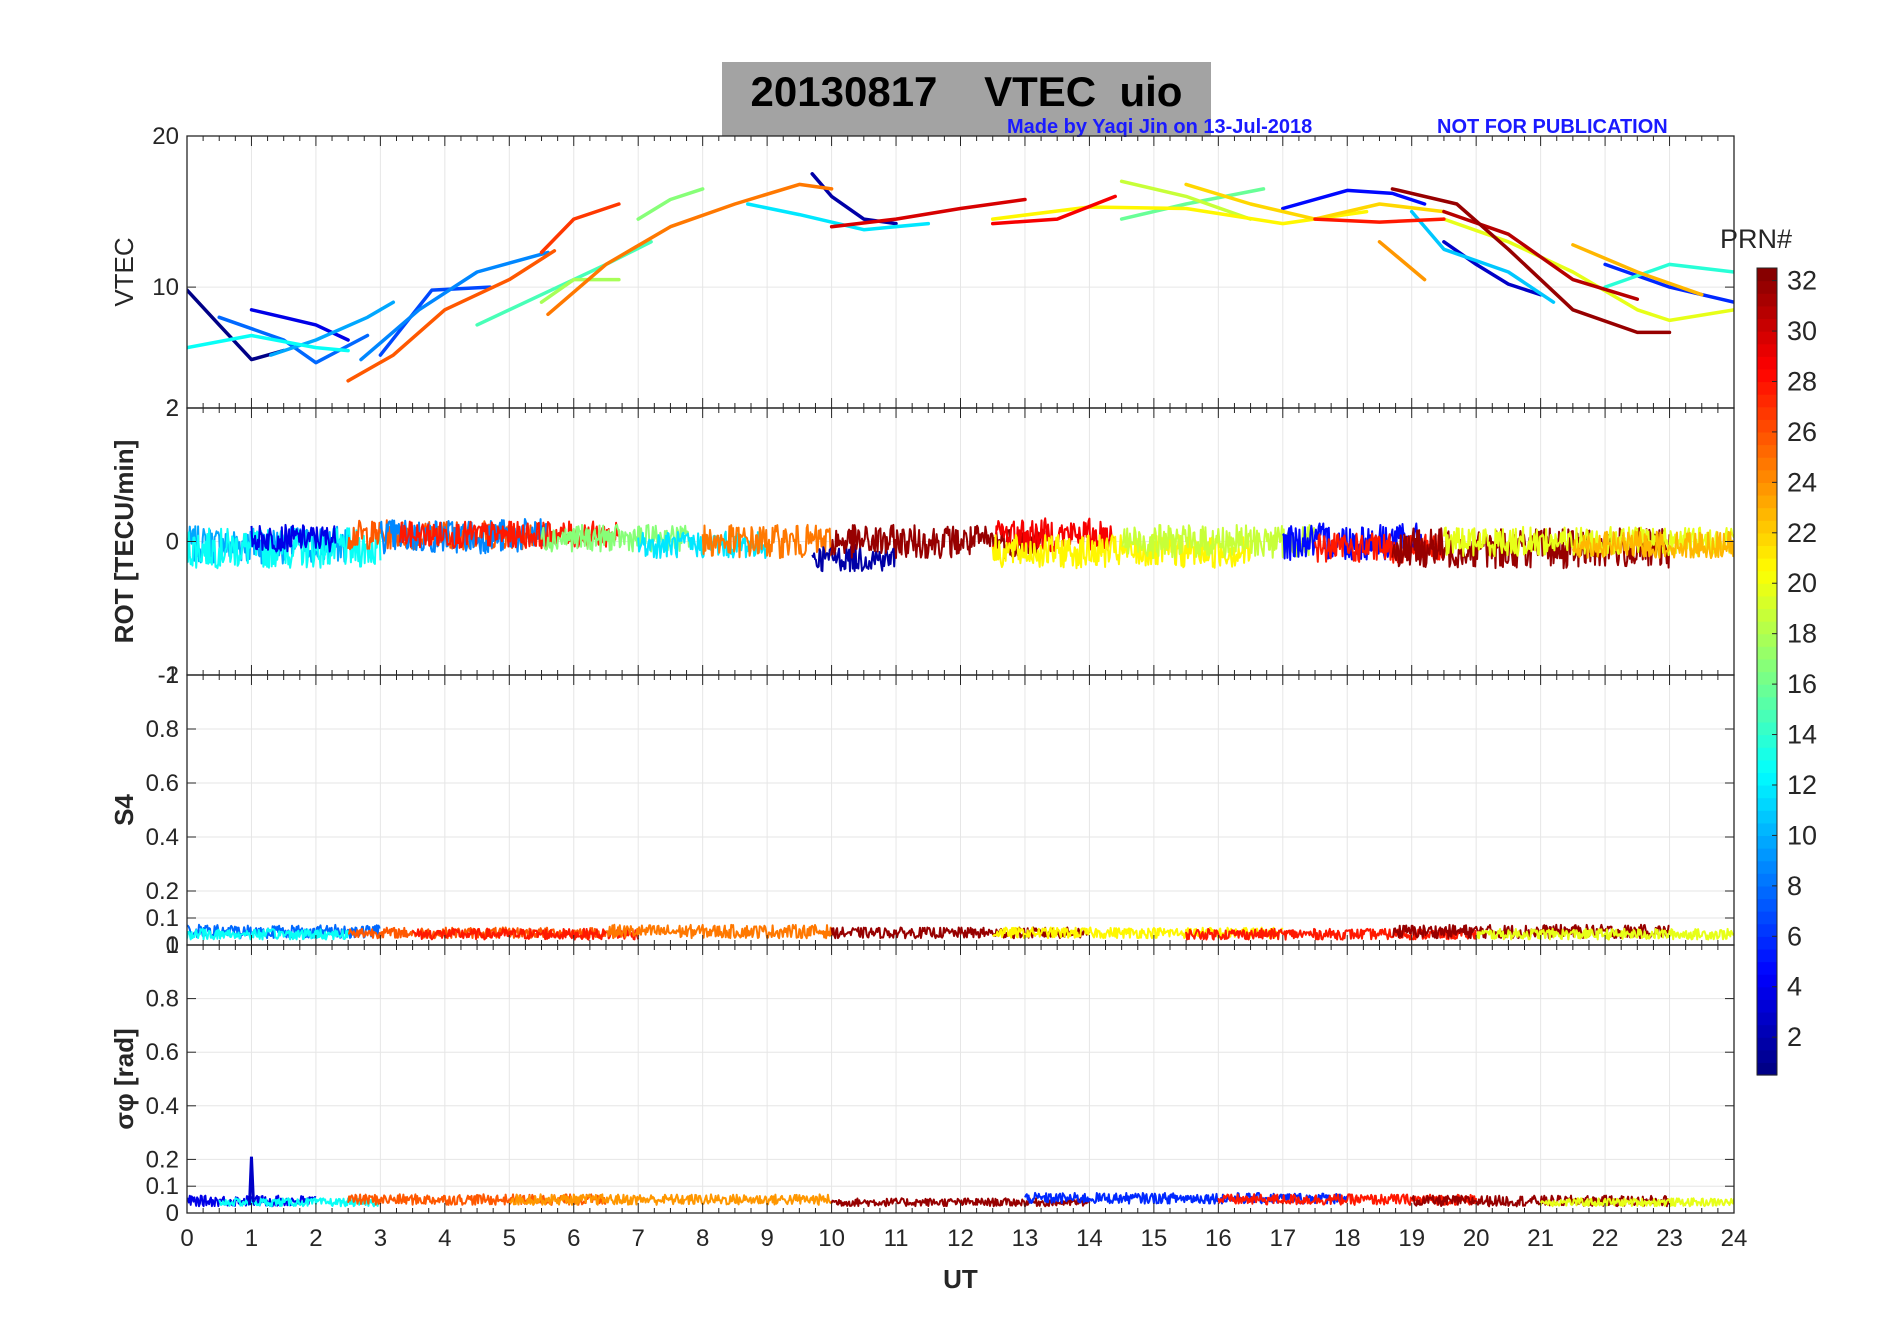 The width and height of the screenshot is (1902, 1330). I want to click on colorbar-tick-label: 22, so click(1802, 533).